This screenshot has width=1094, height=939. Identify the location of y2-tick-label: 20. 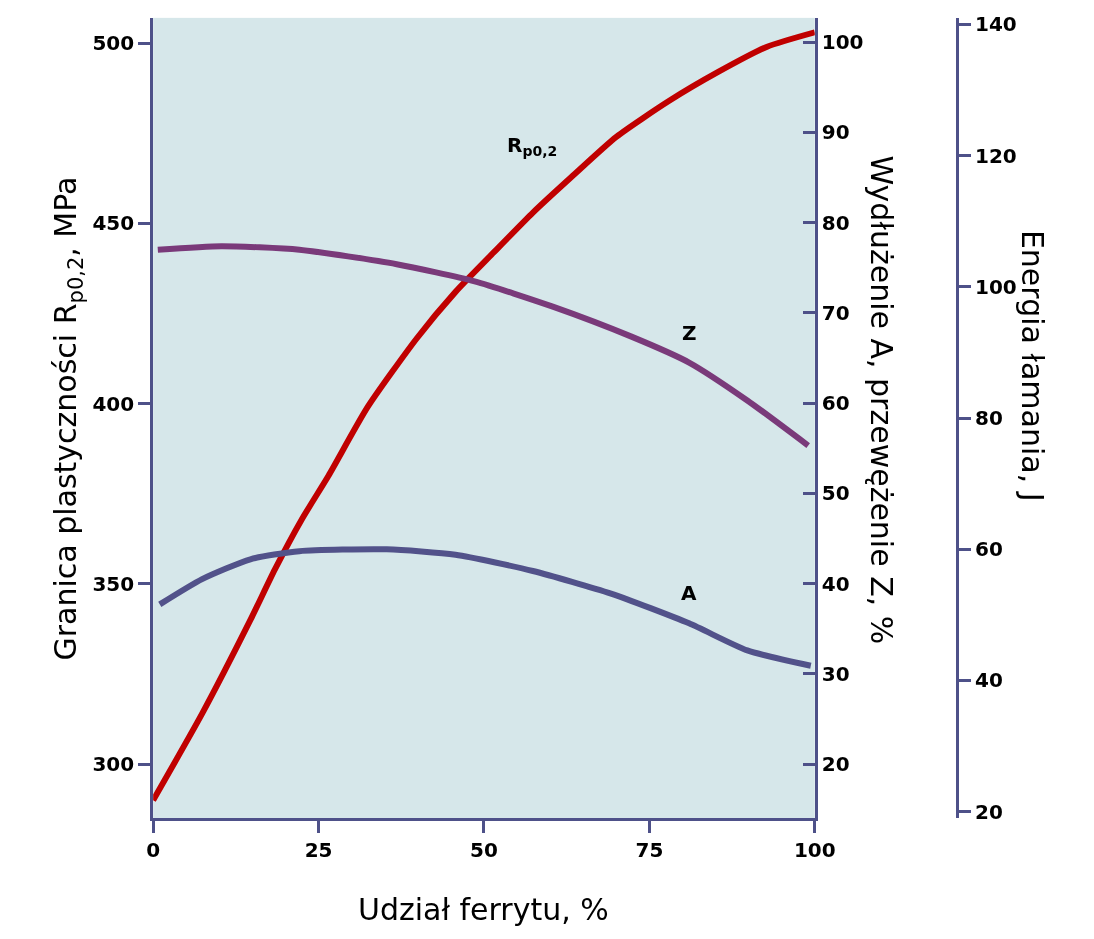
(835, 764).